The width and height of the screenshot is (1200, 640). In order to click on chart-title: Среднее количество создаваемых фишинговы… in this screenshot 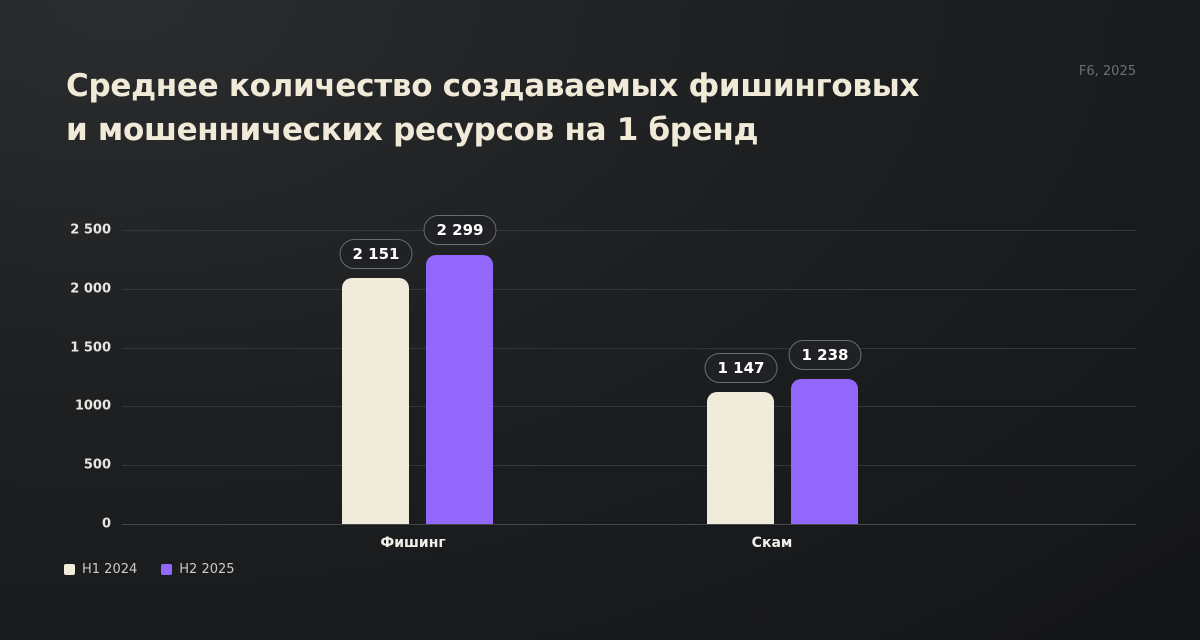, I will do `click(492, 108)`.